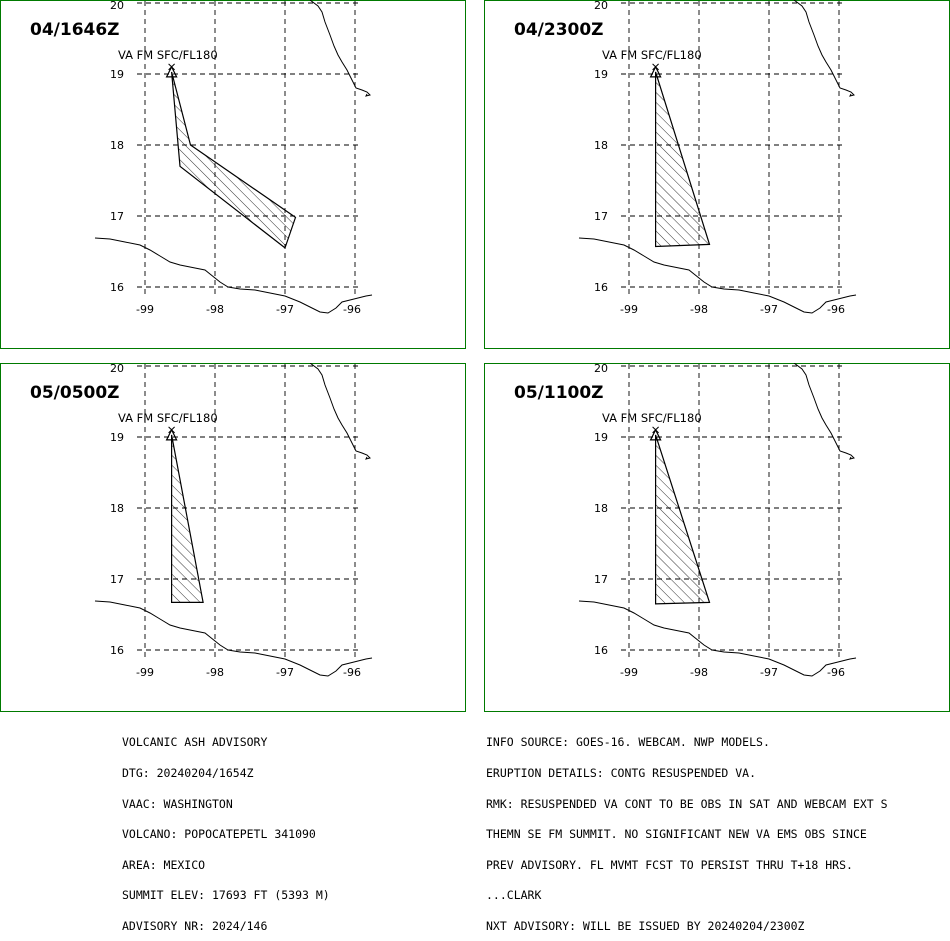 Image resolution: width=950 pixels, height=941 pixels. Describe the element at coordinates (559, 393) in the screenshot. I see `forecast-time-label: 05/1100Z` at that location.